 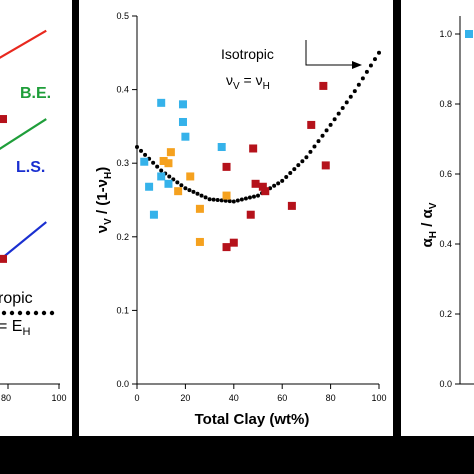 I want to click on left-isotropic-dots, so click(x=28, y=313).